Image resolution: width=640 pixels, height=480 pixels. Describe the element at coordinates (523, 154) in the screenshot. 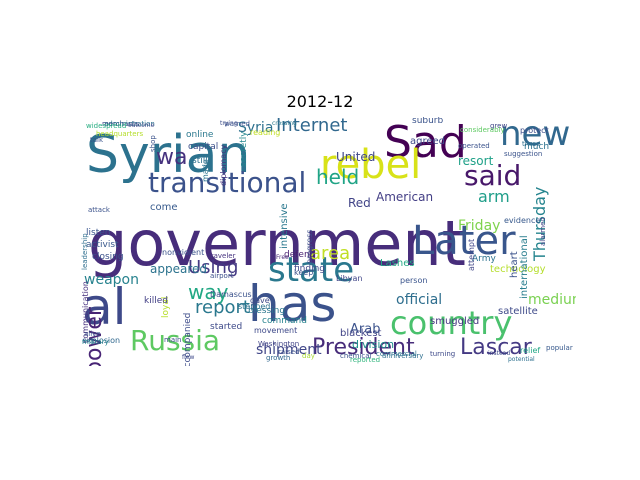

I see `cloud-word: suggestion` at that location.